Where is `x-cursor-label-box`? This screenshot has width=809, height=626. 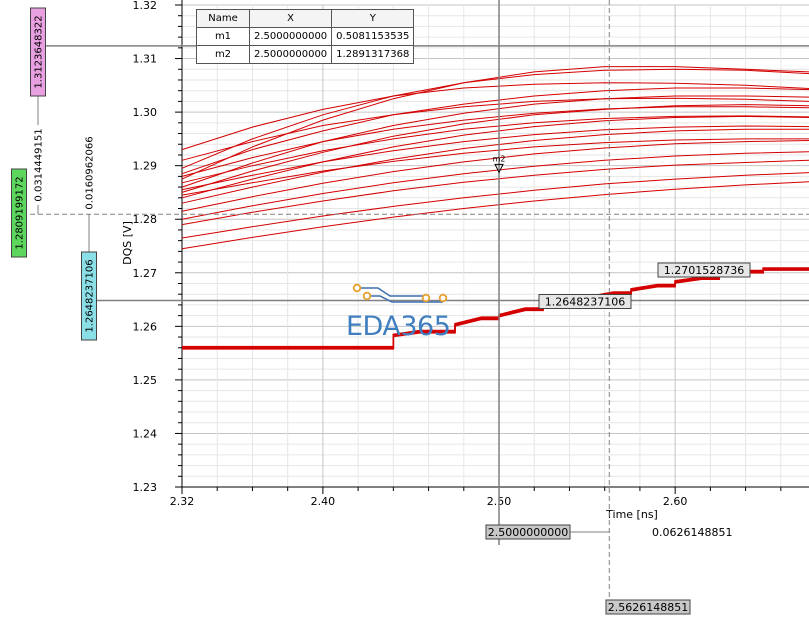
x-cursor-label-box is located at coordinates (528, 532).